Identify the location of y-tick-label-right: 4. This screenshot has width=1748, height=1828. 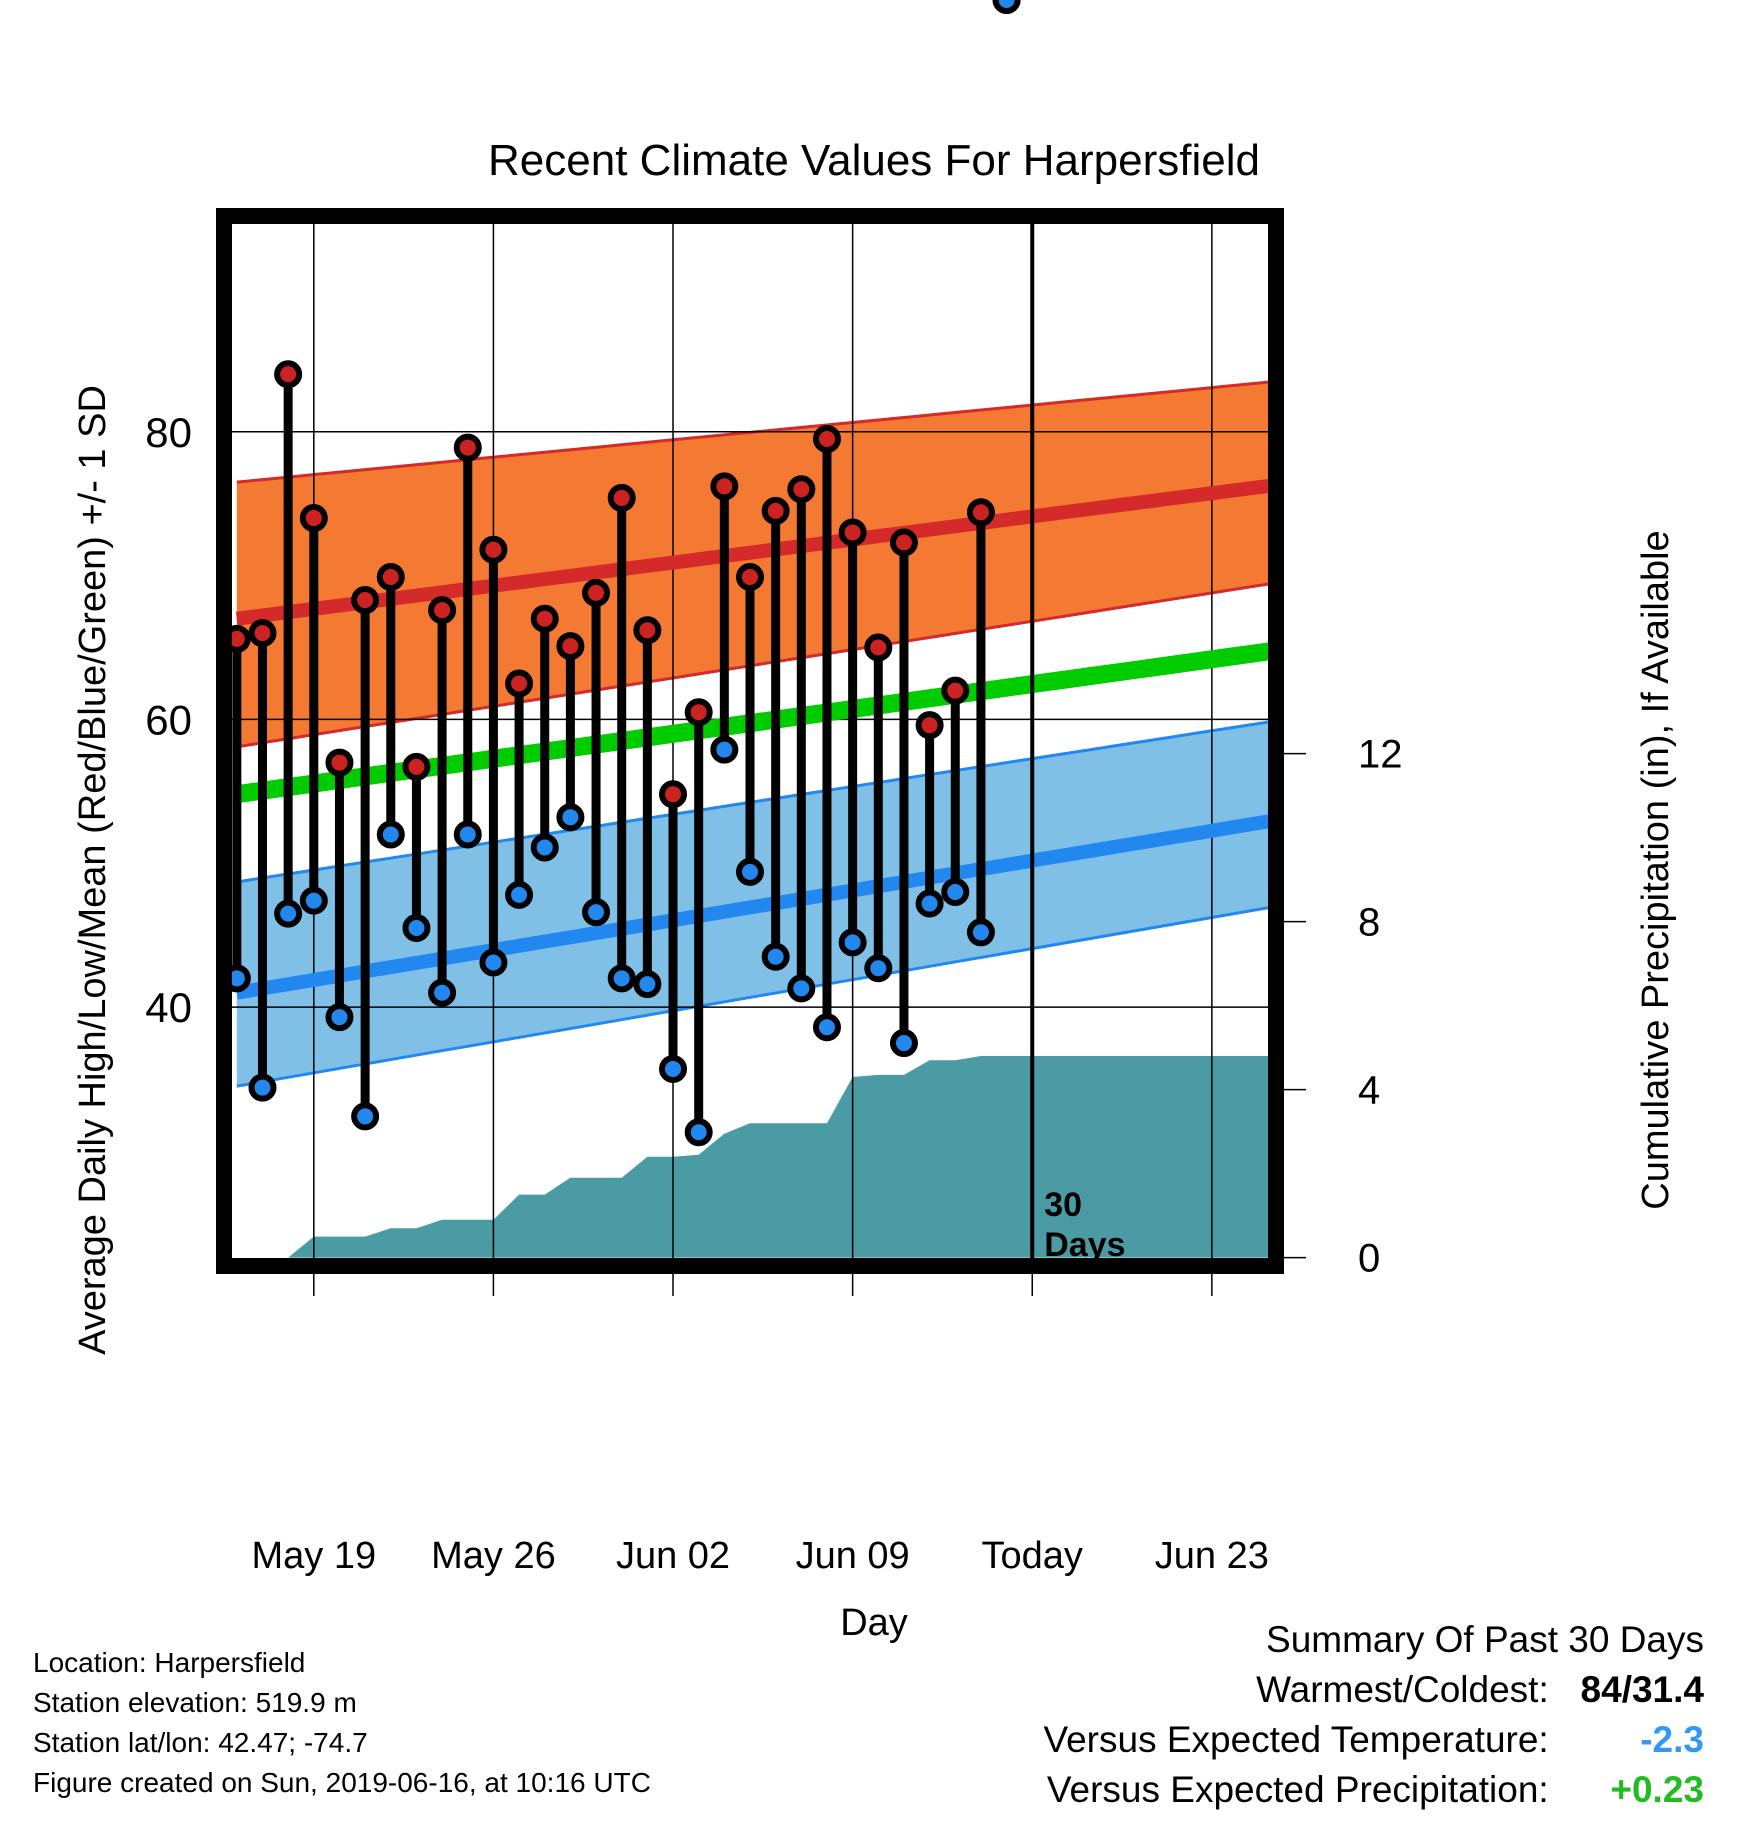
(1369, 1091).